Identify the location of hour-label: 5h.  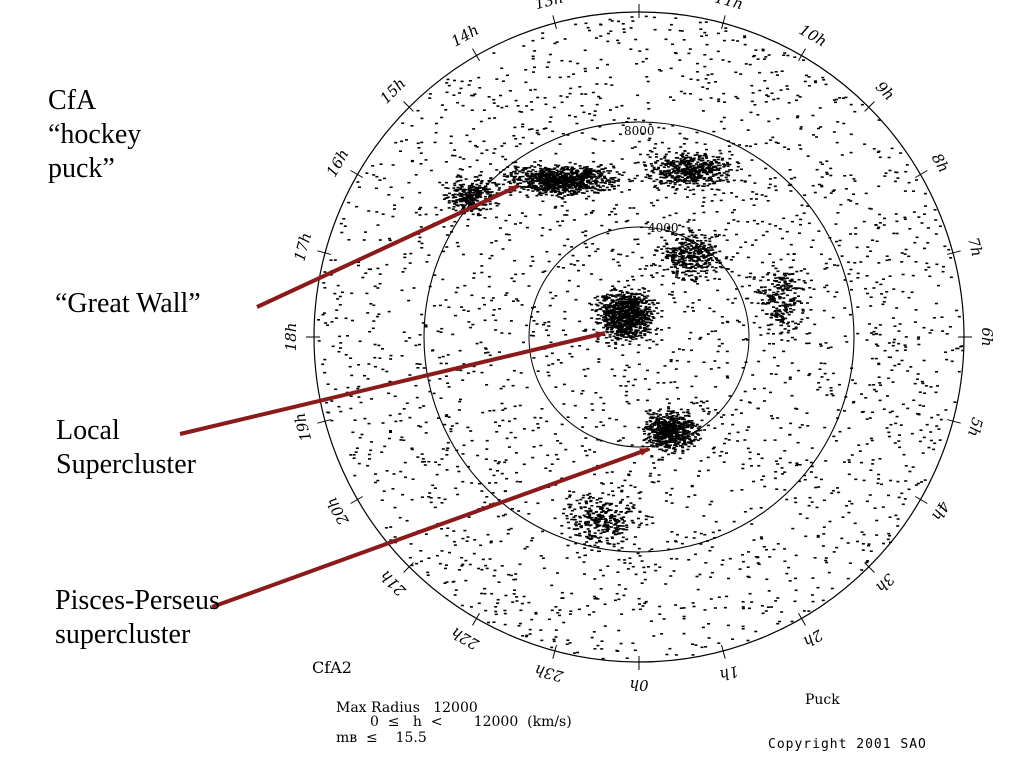
(975, 426).